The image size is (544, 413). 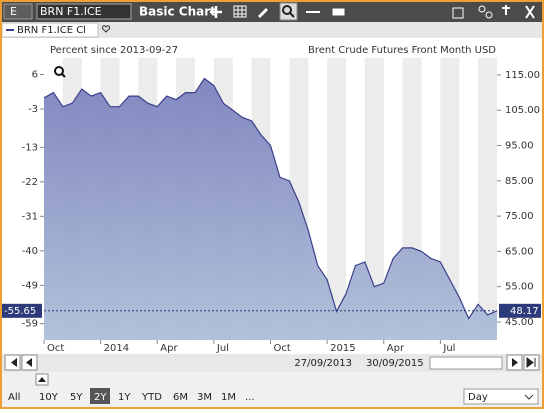 I want to click on y-tick-label: 45.00, so click(x=519, y=322).